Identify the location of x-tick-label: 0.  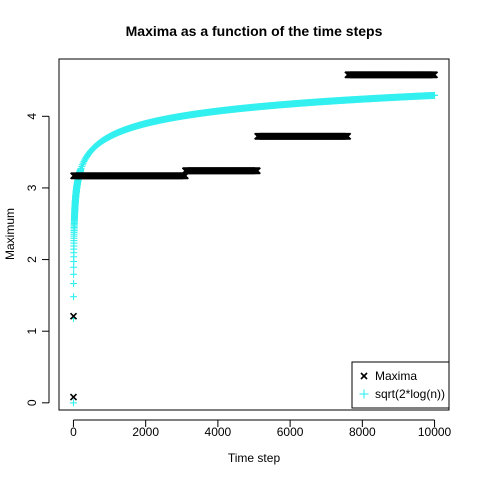
(73, 432).